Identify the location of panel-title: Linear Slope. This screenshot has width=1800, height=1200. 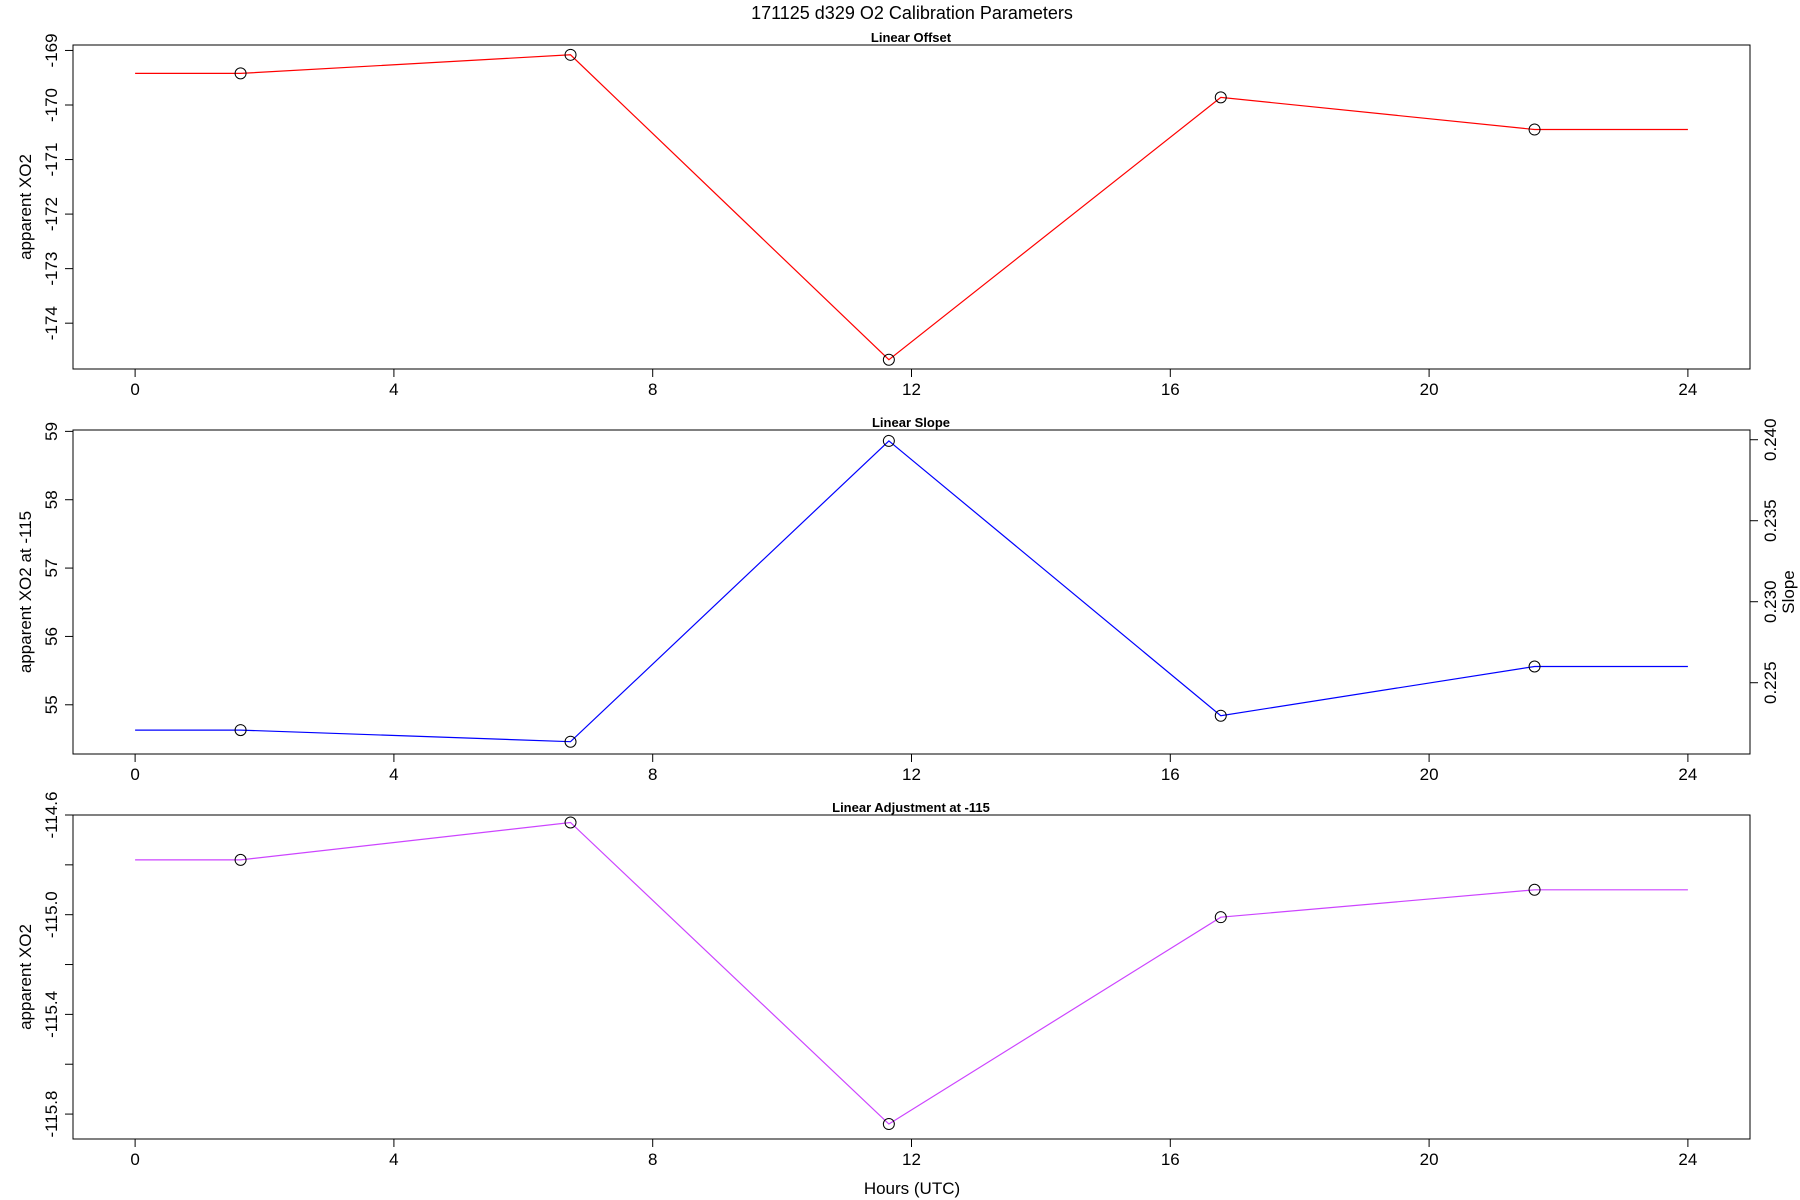
(911, 422).